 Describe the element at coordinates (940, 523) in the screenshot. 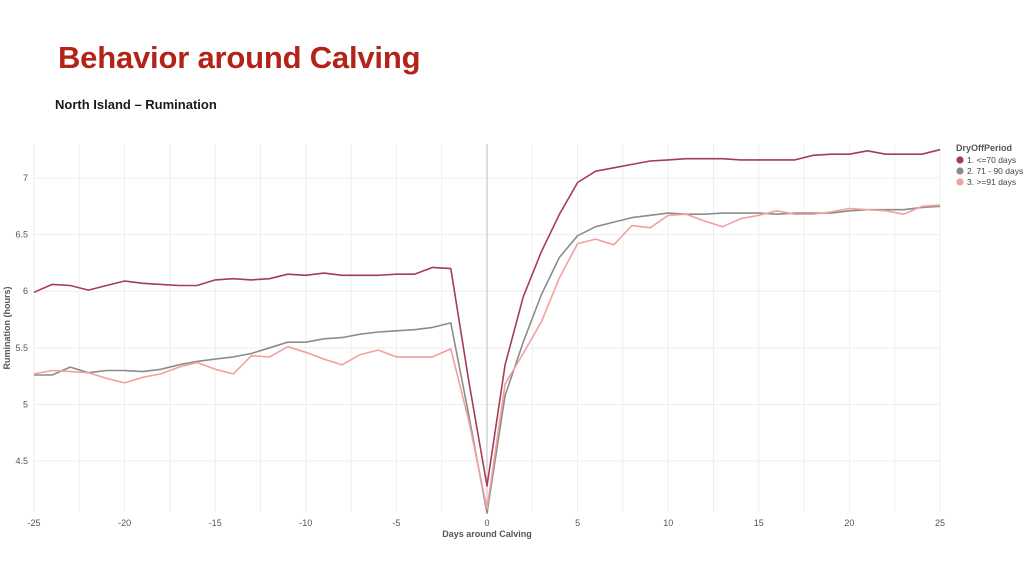

I see `x-tick-label: 25` at that location.